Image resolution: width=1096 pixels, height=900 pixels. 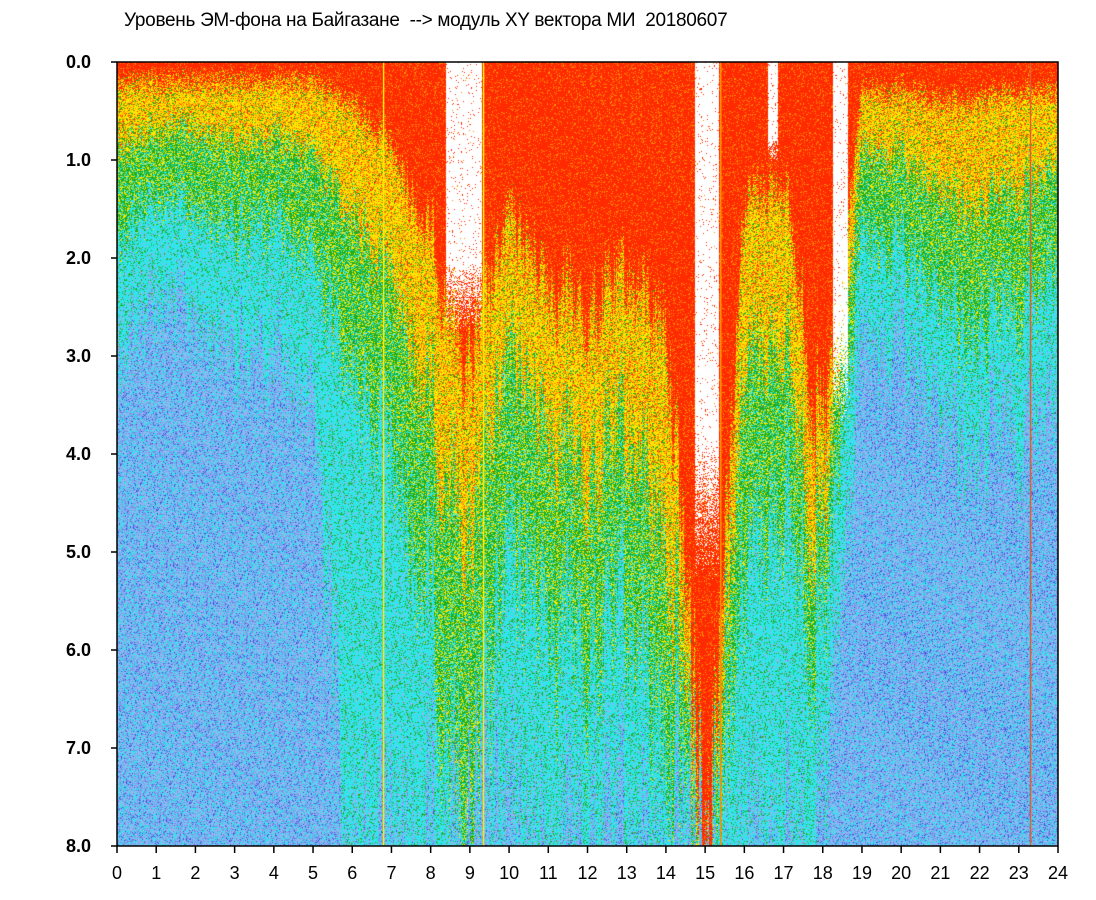 I want to click on x-tick-label: 21, so click(x=940, y=873).